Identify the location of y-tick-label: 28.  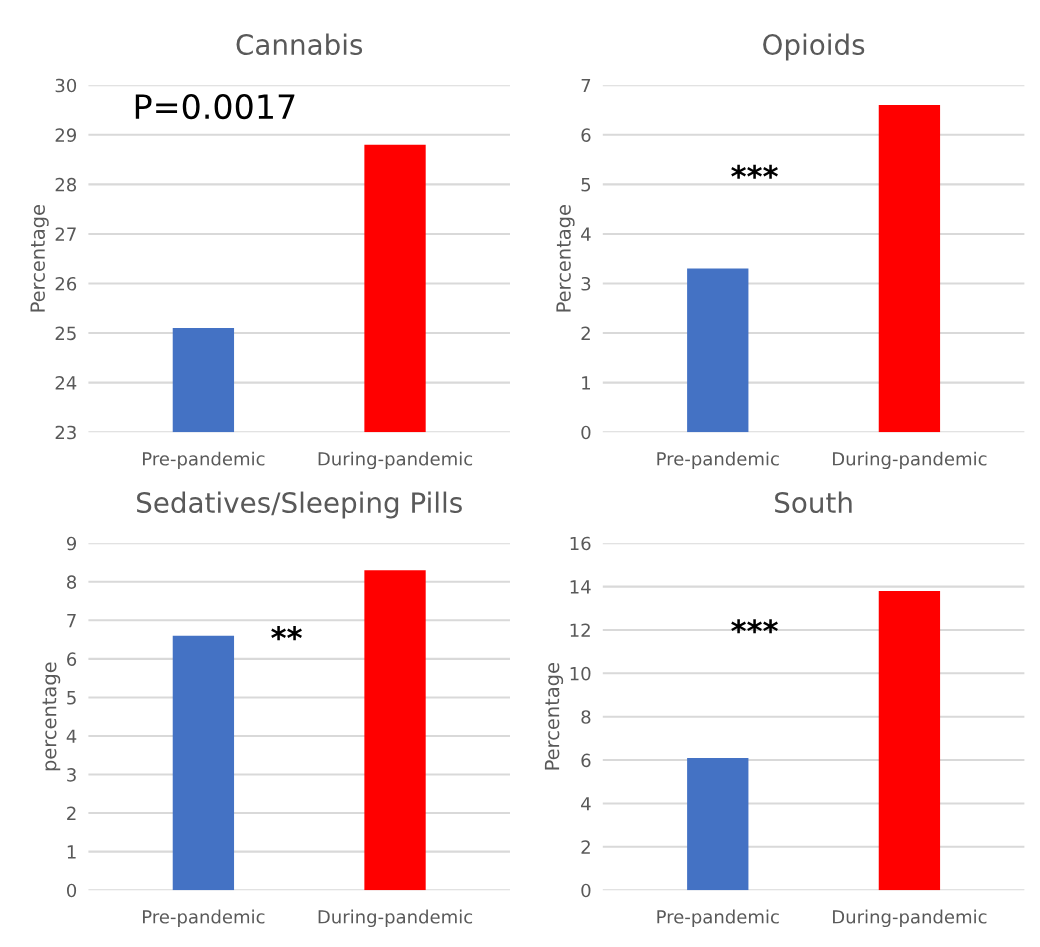
(66, 184).